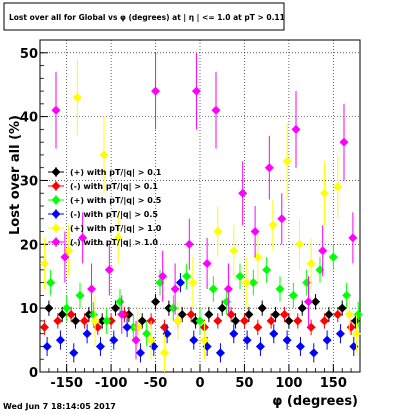 The image size is (400, 414). Describe the element at coordinates (29, 181) in the screenshot. I see `y-tick-label: 30` at that location.